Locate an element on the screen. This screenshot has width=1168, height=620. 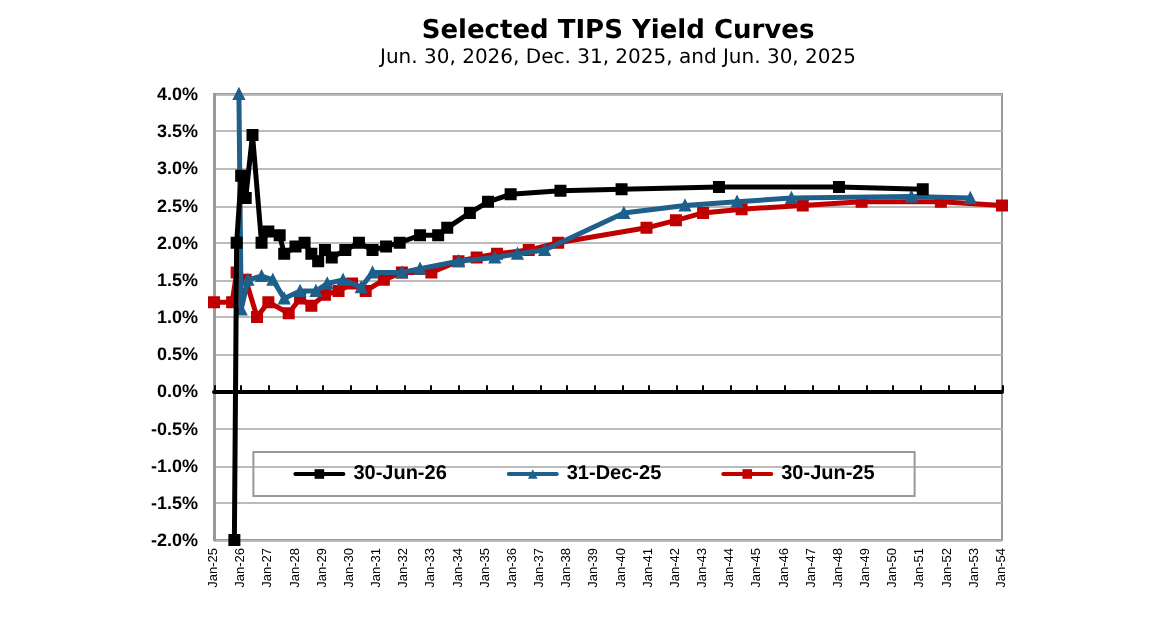
y-tick-label: -2.0% is located at coordinates (174, 540).